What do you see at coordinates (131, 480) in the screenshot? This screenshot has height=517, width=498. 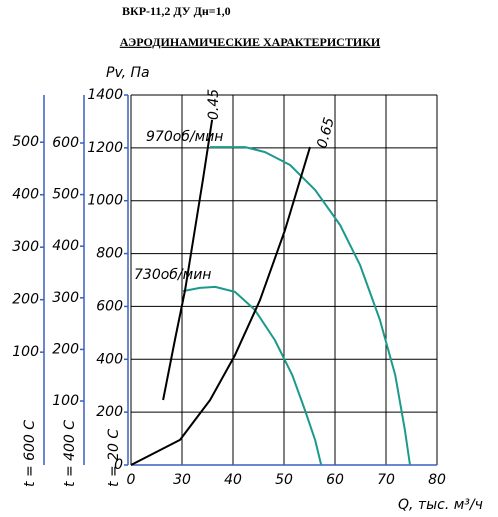 I see `x-tick-label: 0` at bounding box center [131, 480].